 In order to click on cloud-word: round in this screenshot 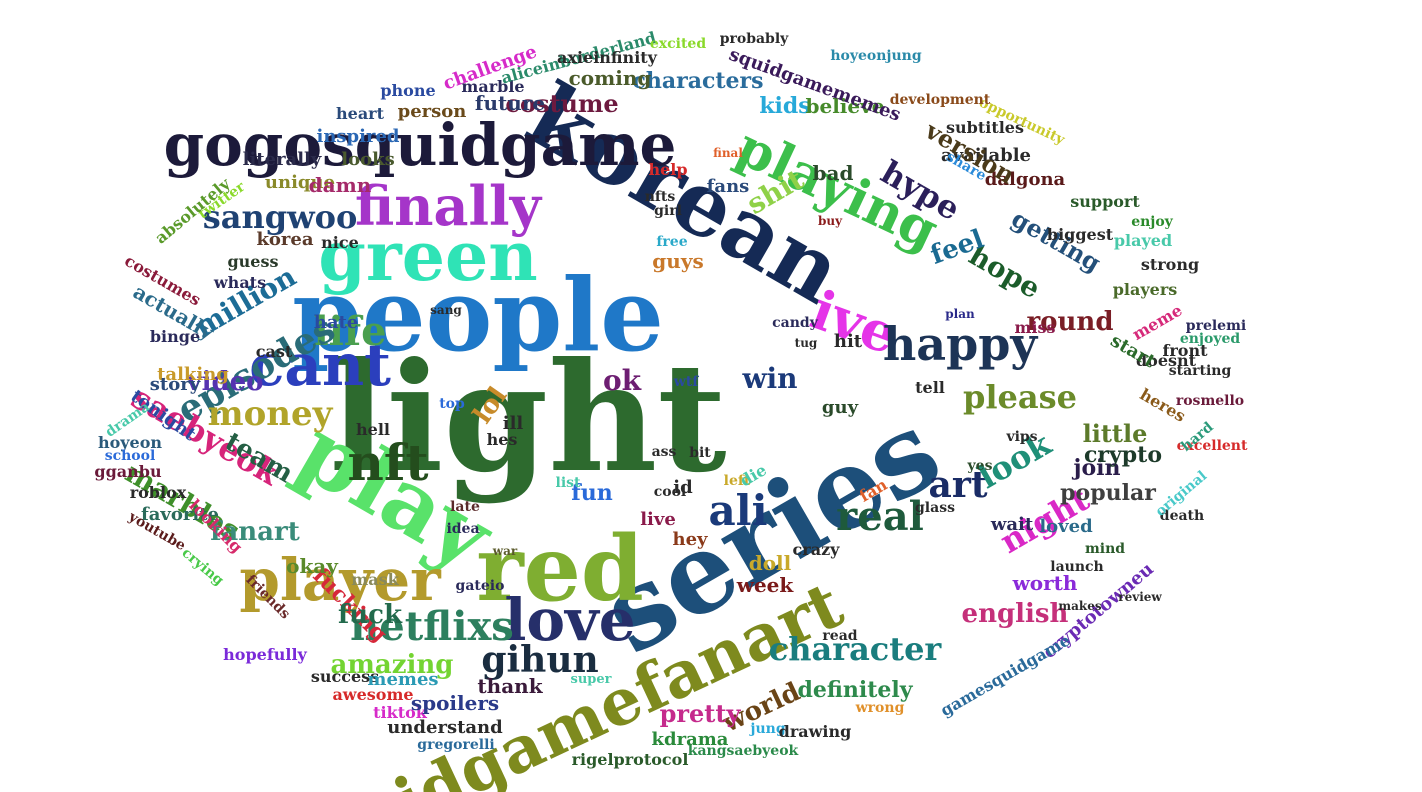, I will do `click(1069, 322)`.